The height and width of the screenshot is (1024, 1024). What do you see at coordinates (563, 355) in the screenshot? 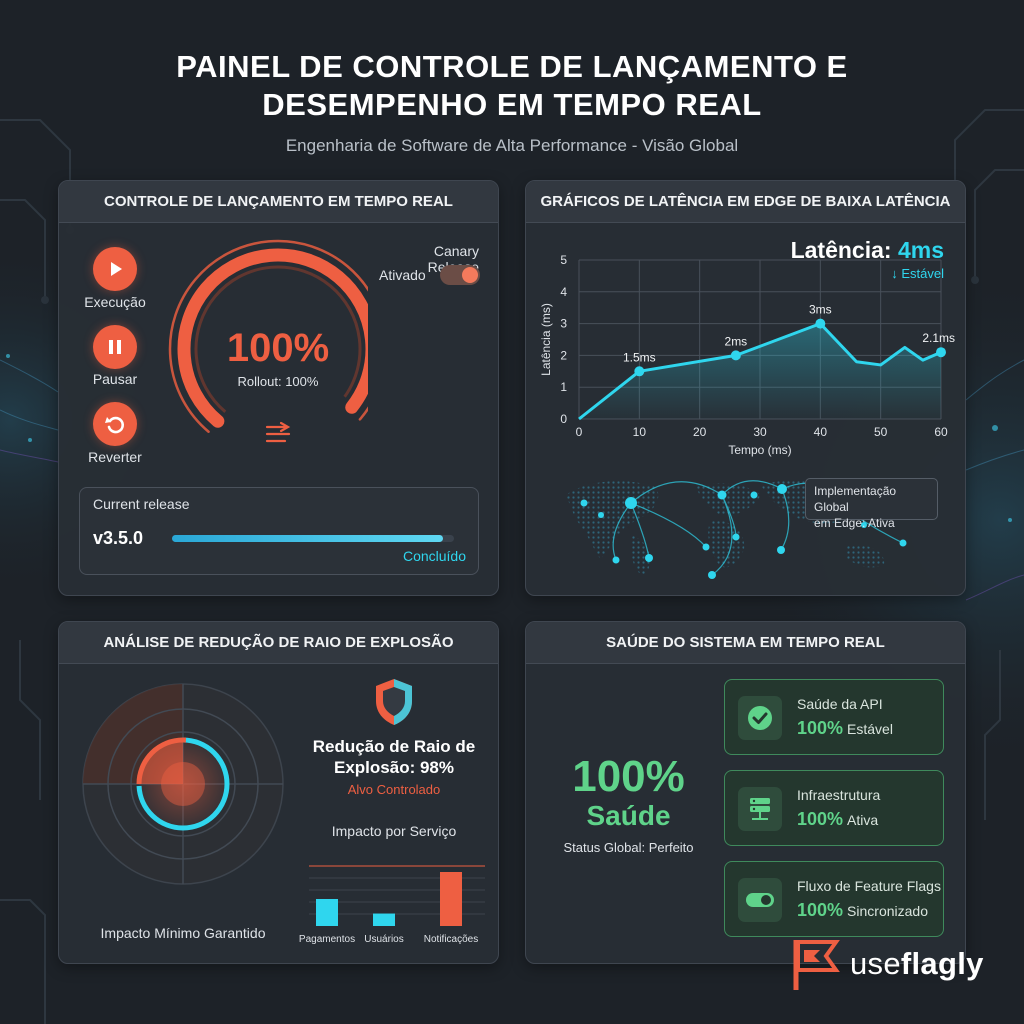
I see `y-tick-label: 2` at bounding box center [563, 355].